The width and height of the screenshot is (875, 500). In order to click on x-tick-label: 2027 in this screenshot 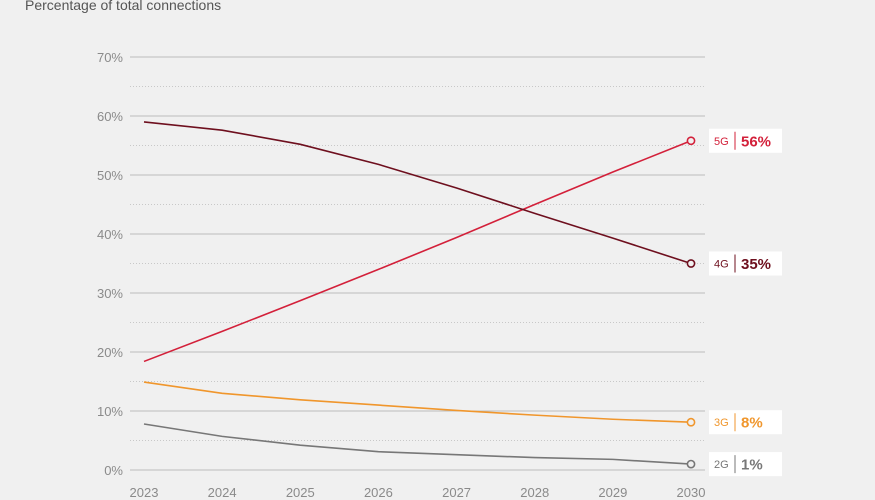, I will do `click(456, 492)`.